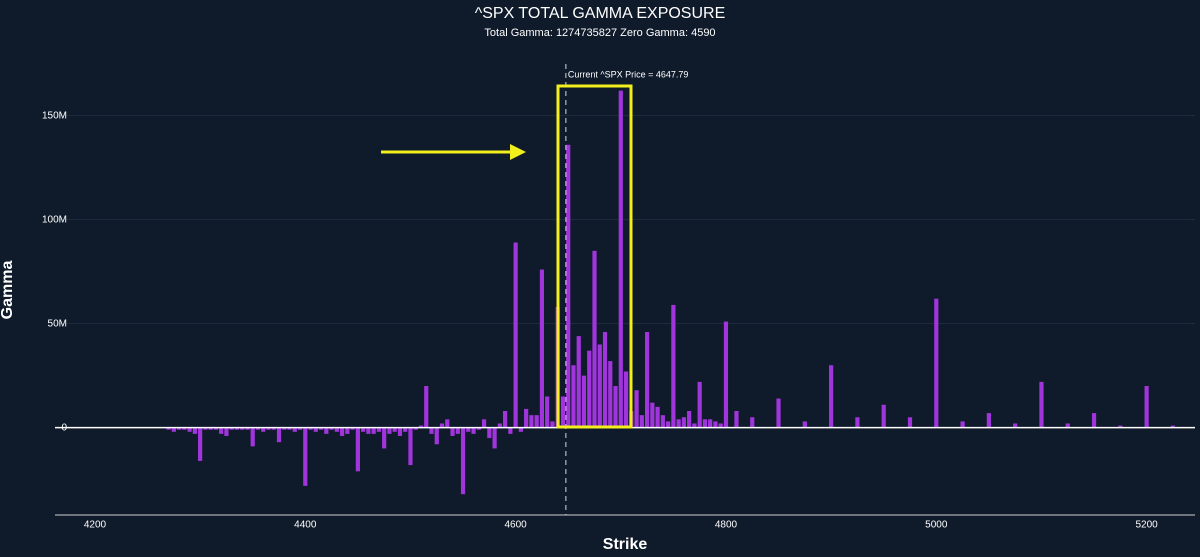 This screenshot has width=1200, height=557. I want to click on x-axis-title: Strike, so click(625, 544).